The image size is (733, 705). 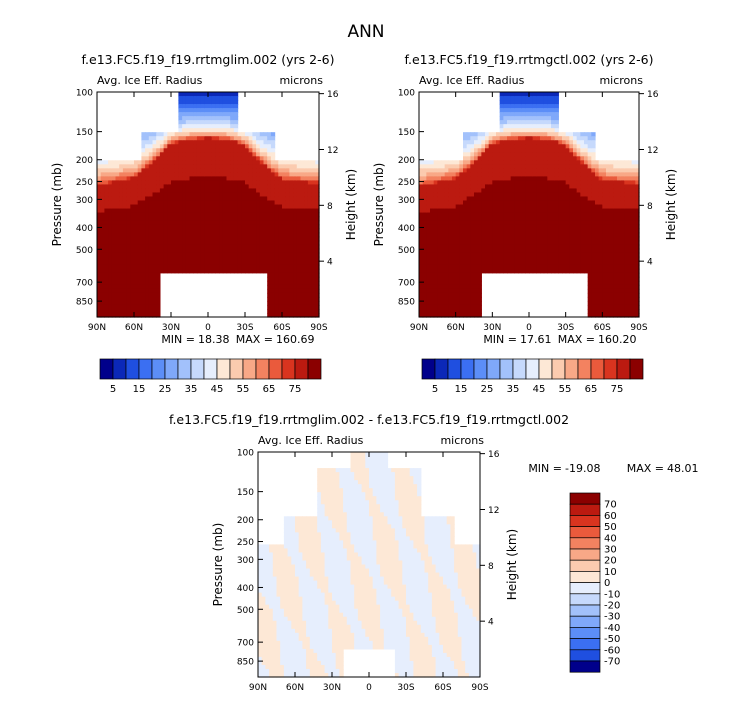 What do you see at coordinates (406, 94) in the screenshot?
I see `y-tick-label: 100` at bounding box center [406, 94].